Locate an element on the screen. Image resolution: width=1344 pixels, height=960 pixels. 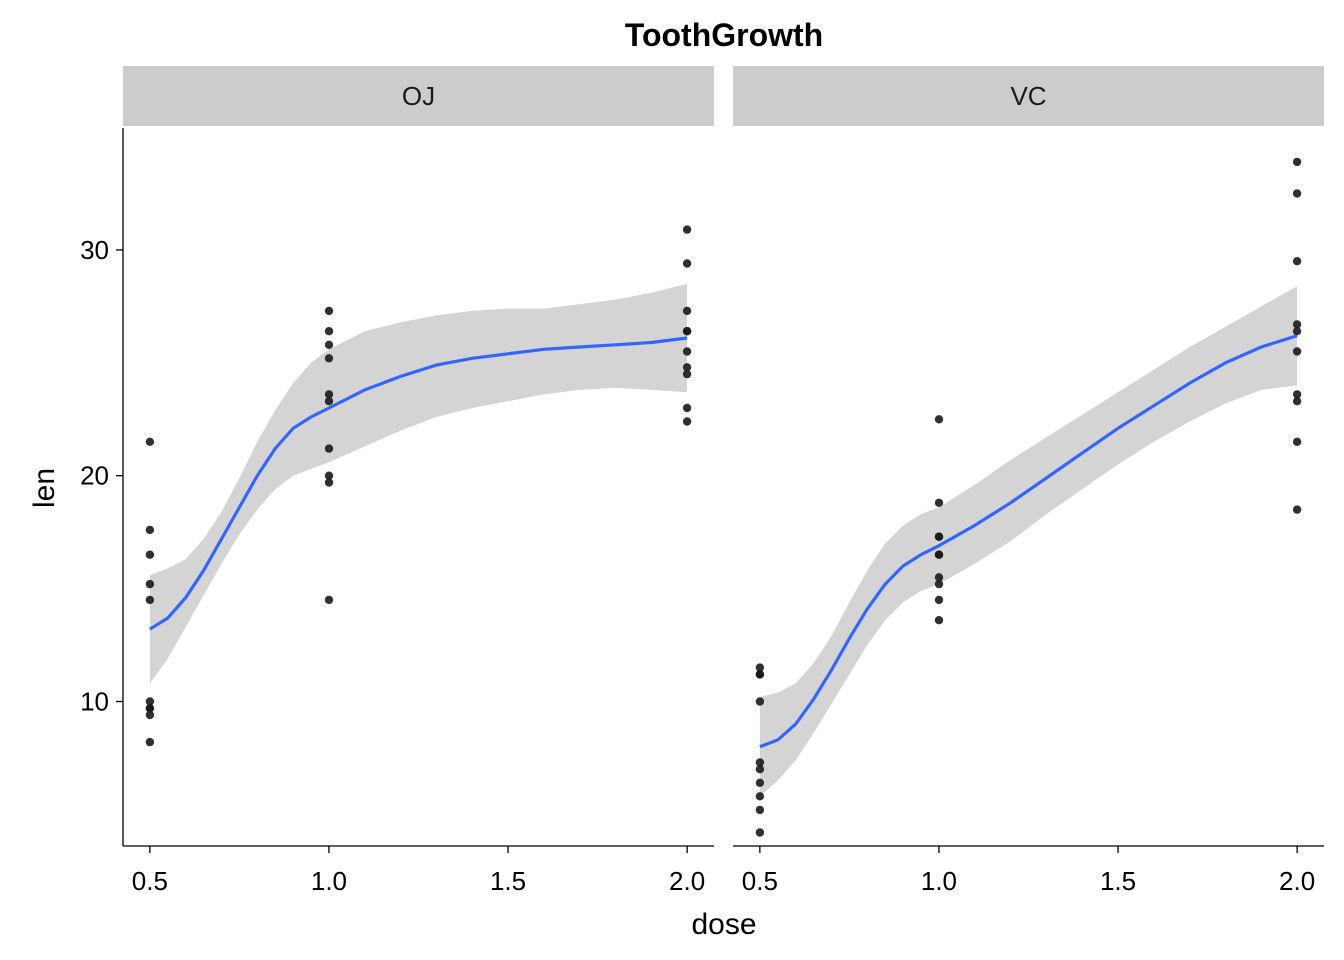
y-tick-label: 10 is located at coordinates (94, 701).